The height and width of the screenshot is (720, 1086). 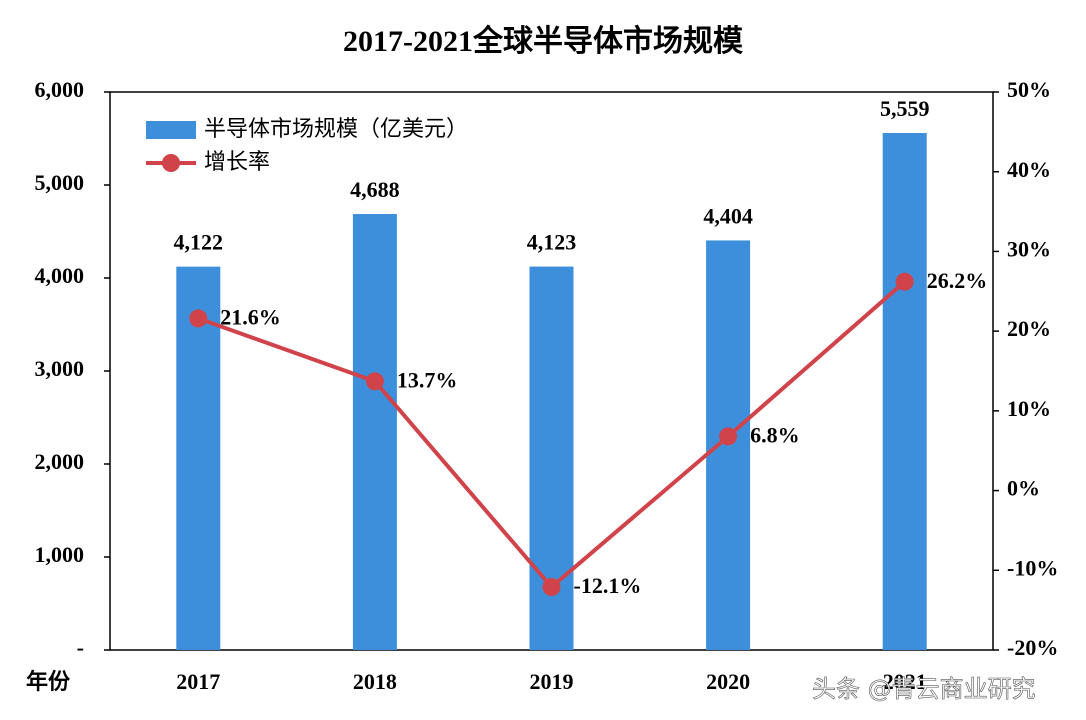 I want to click on y2-tick-label: 20%, so click(x=1029, y=328).